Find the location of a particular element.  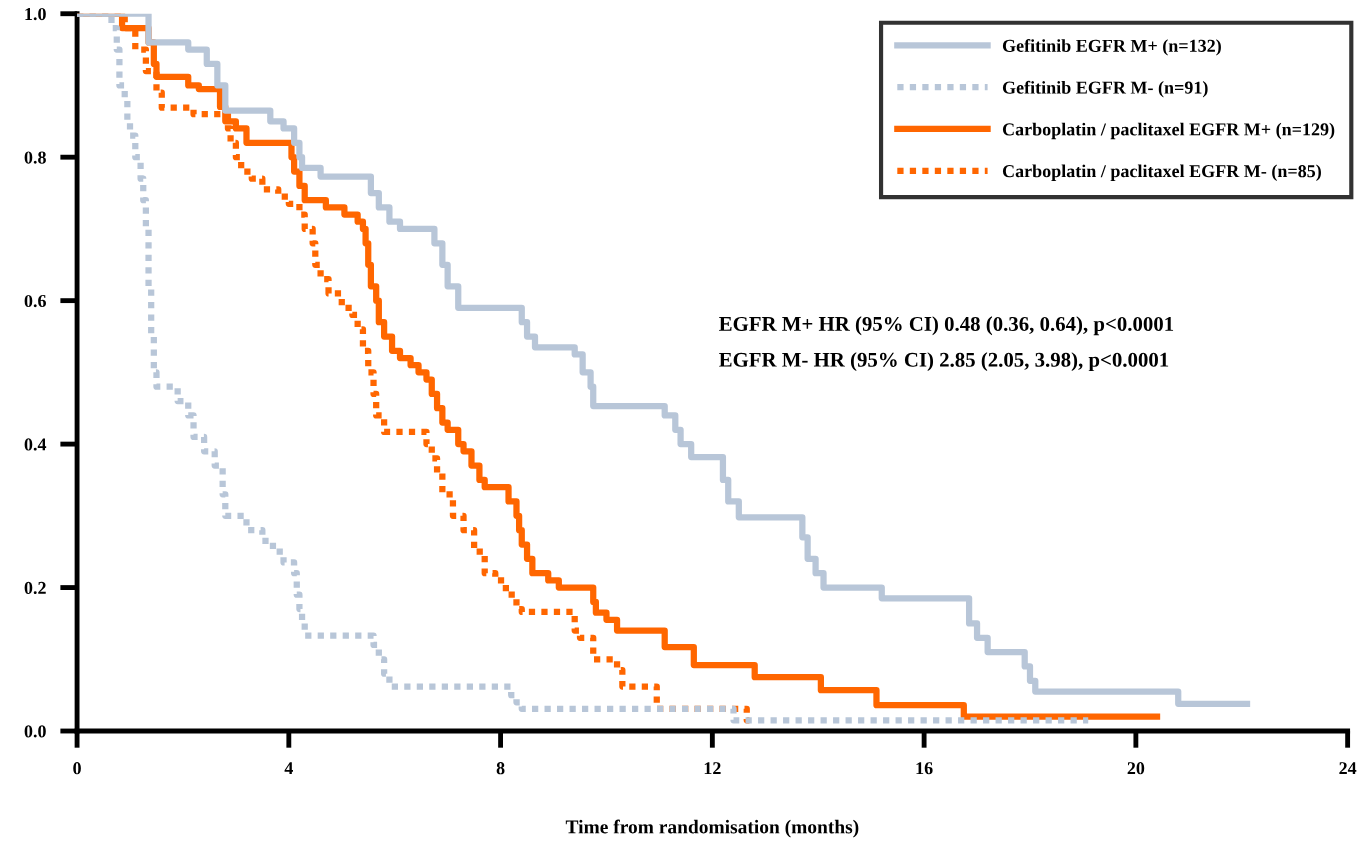

x-tick-label: 4 is located at coordinates (289, 768).